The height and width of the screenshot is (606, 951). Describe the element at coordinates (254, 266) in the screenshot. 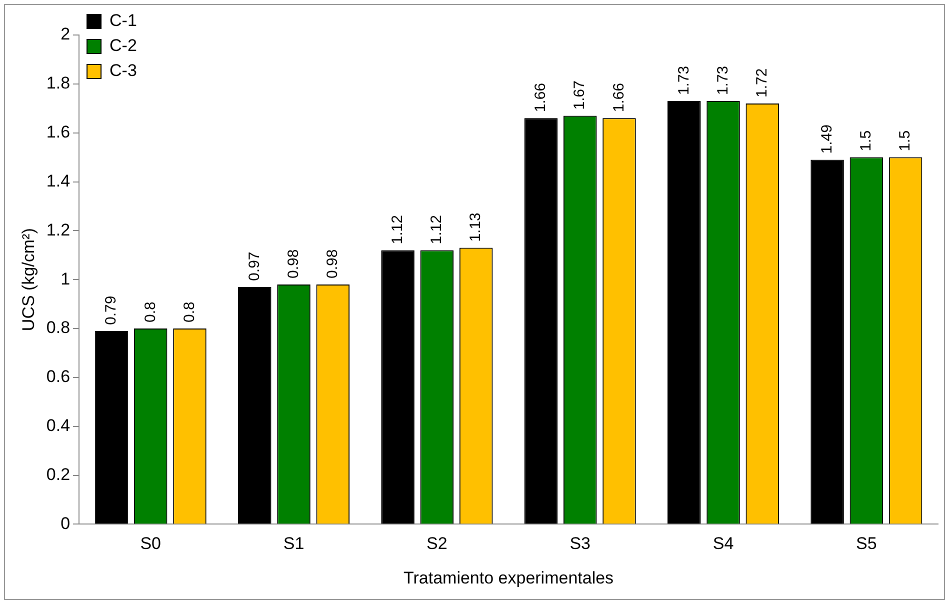

I see `data-label: 0.97` at that location.